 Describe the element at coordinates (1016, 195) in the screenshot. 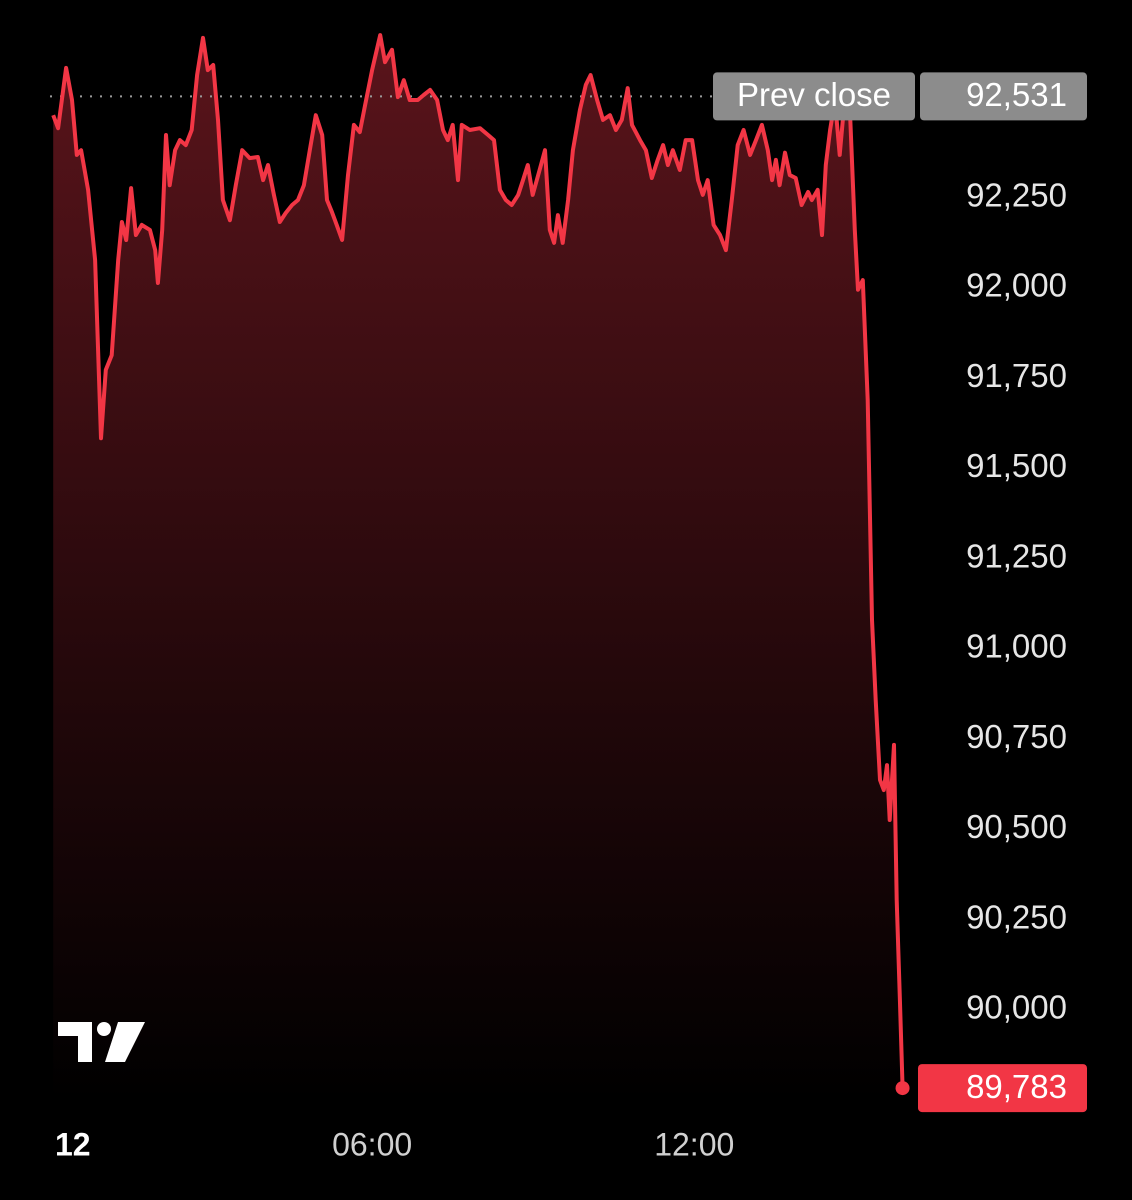

I see `y-tick-label: 92,250` at that location.